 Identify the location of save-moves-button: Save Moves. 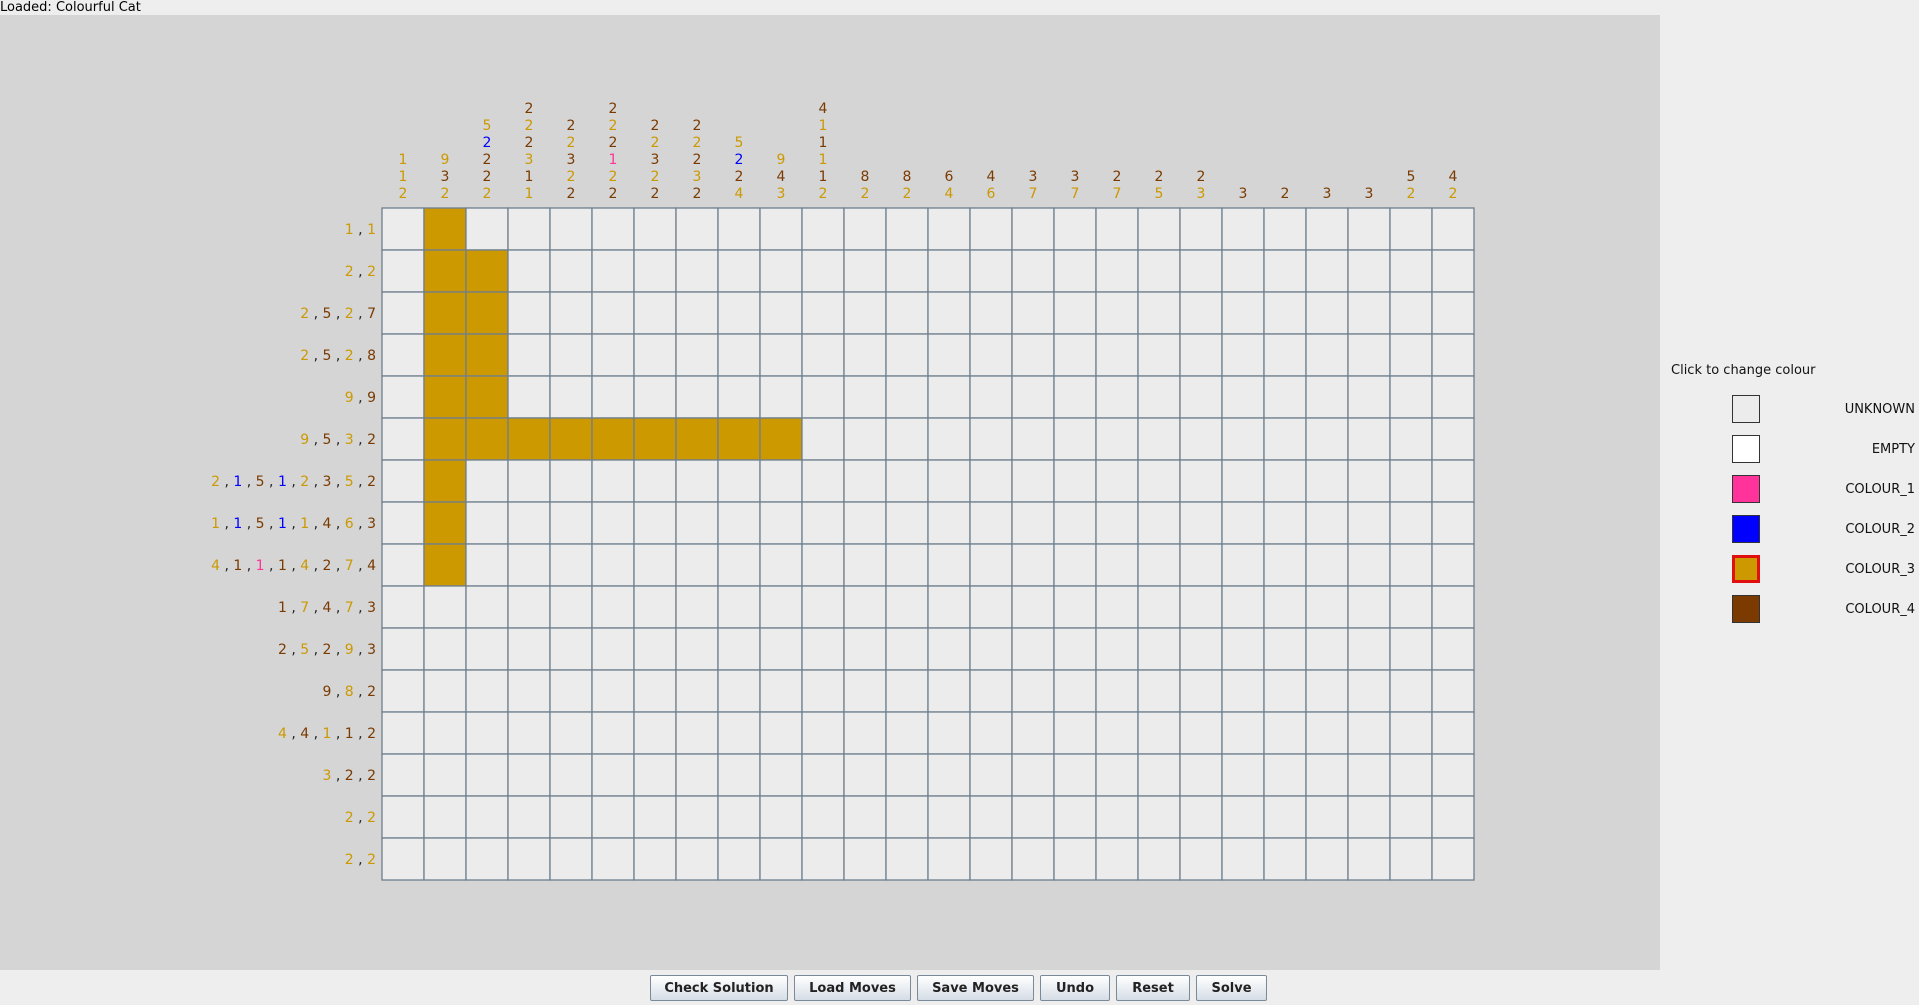
(975, 988).